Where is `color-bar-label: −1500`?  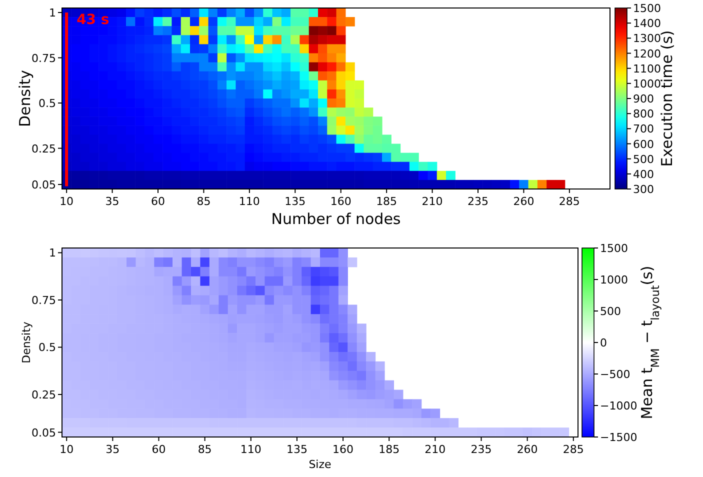
color-bar-label: −1500 is located at coordinates (619, 437).